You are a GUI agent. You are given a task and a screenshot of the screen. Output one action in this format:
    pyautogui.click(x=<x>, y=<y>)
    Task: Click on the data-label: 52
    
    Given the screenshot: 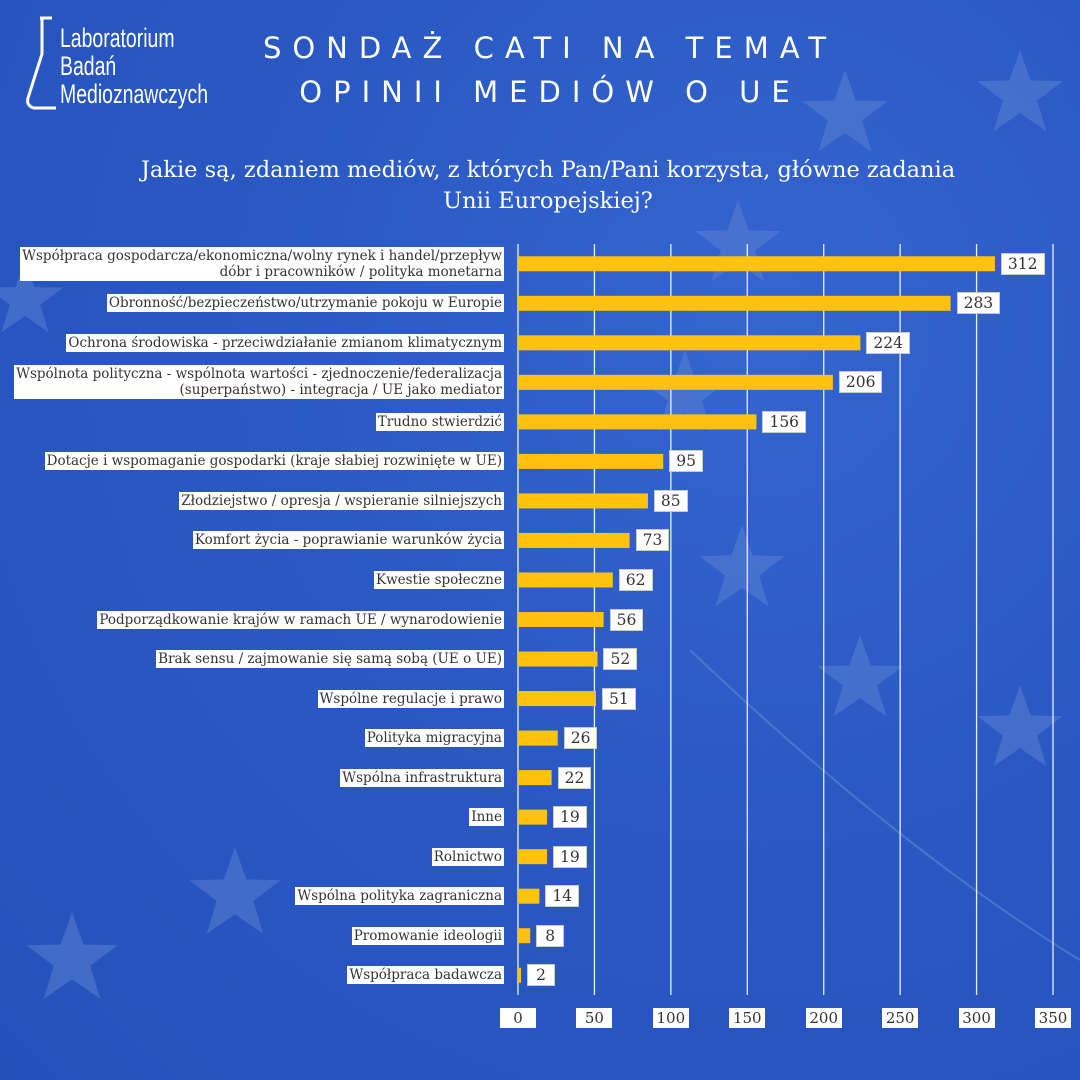 What is the action you would take?
    pyautogui.click(x=620, y=659)
    